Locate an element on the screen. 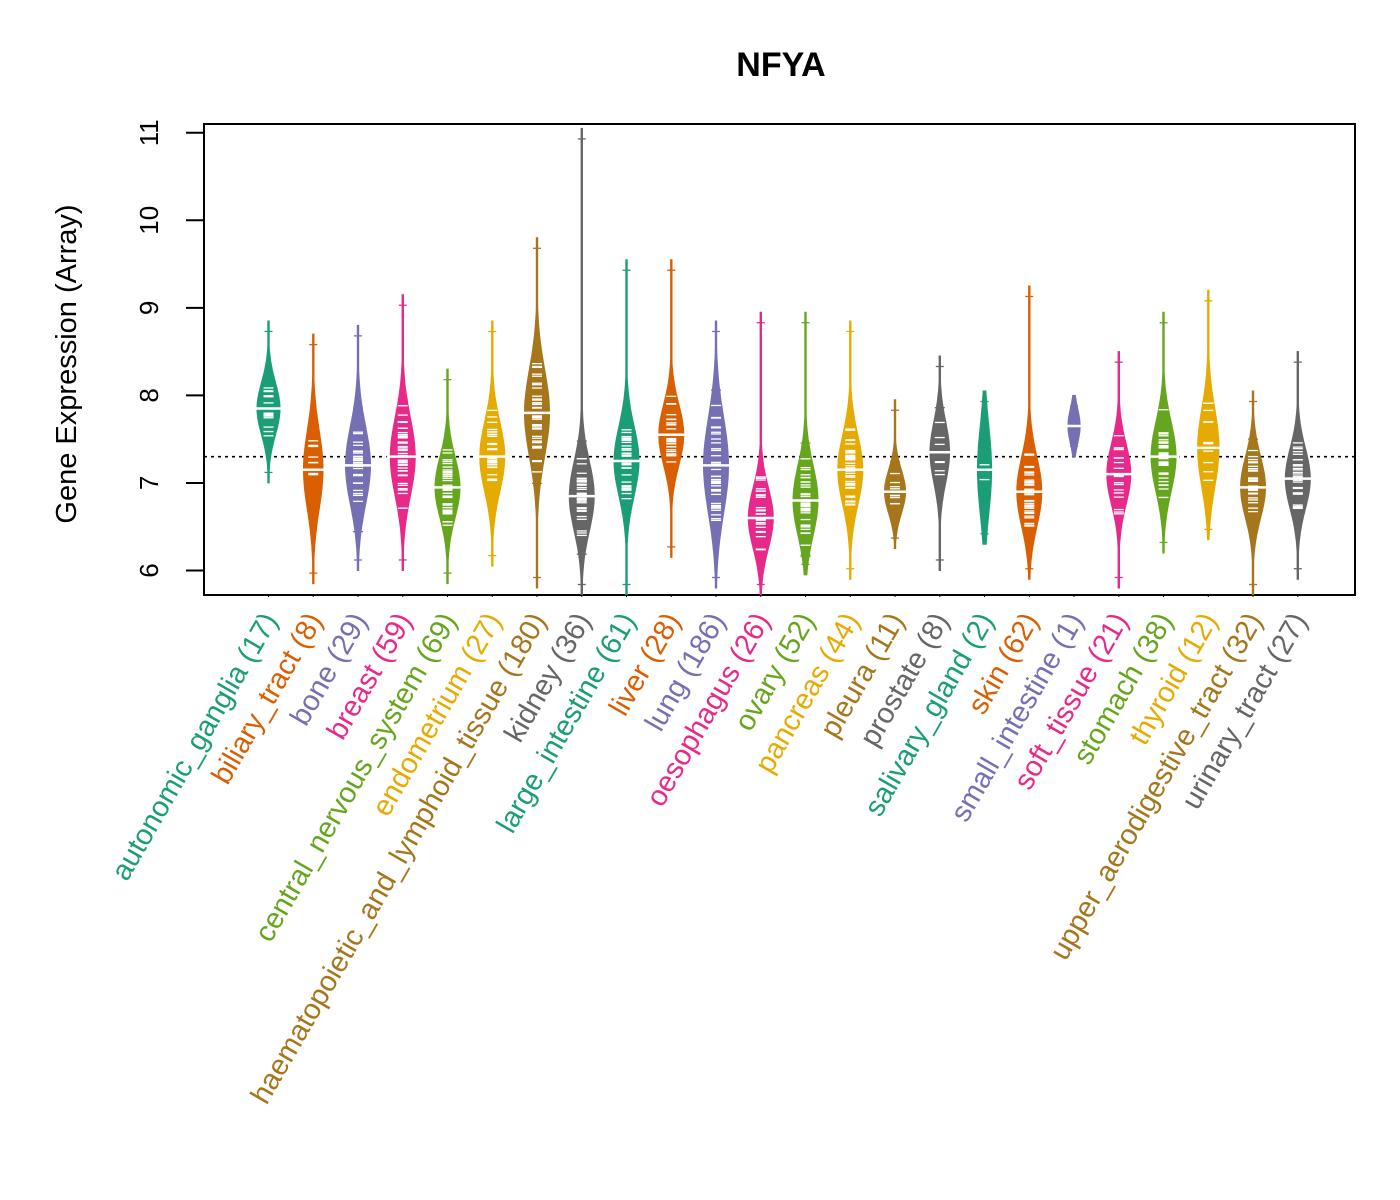 The height and width of the screenshot is (1200, 1400). bean-large_intestine is located at coordinates (626, 428).